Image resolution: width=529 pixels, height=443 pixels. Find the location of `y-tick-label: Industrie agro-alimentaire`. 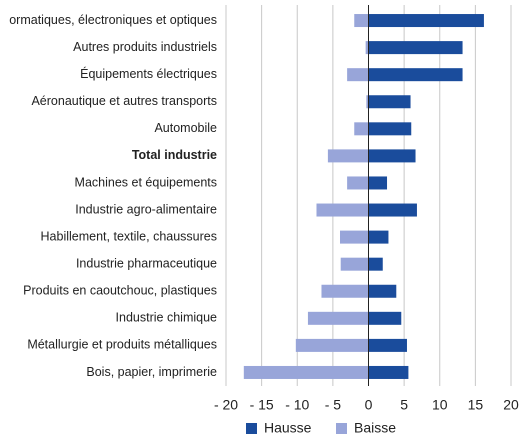

y-tick-label: Industrie agro-alimentaire is located at coordinates (146, 209).